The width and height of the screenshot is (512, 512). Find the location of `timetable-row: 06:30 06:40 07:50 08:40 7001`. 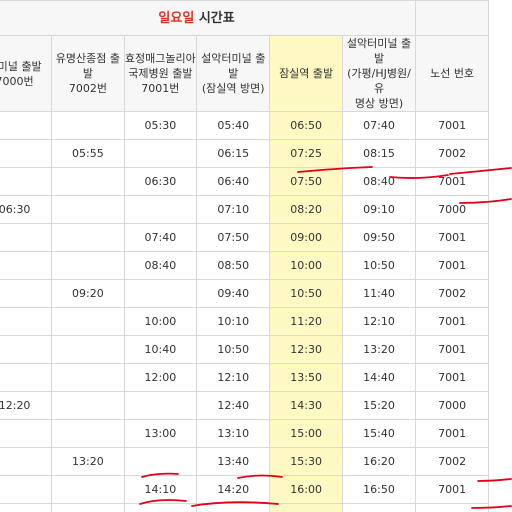

timetable-row: 06:30 06:40 07:50 08:40 7001 is located at coordinates (244, 181).